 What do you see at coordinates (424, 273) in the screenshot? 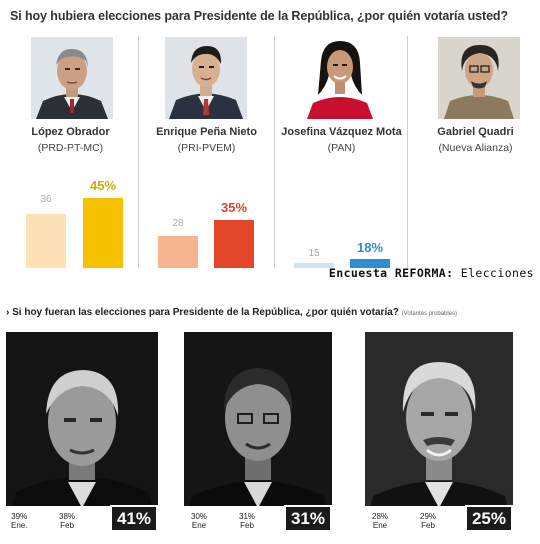
I see `source-brand: REFORMA:` at bounding box center [424, 273].